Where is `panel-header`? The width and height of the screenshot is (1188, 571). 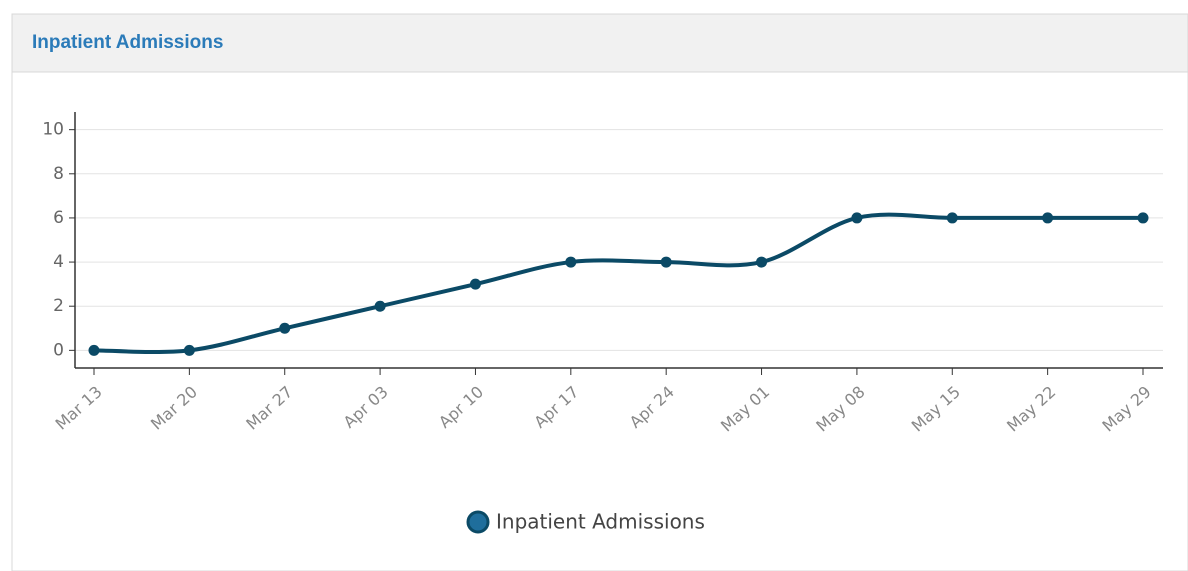 panel-header is located at coordinates (599, 43).